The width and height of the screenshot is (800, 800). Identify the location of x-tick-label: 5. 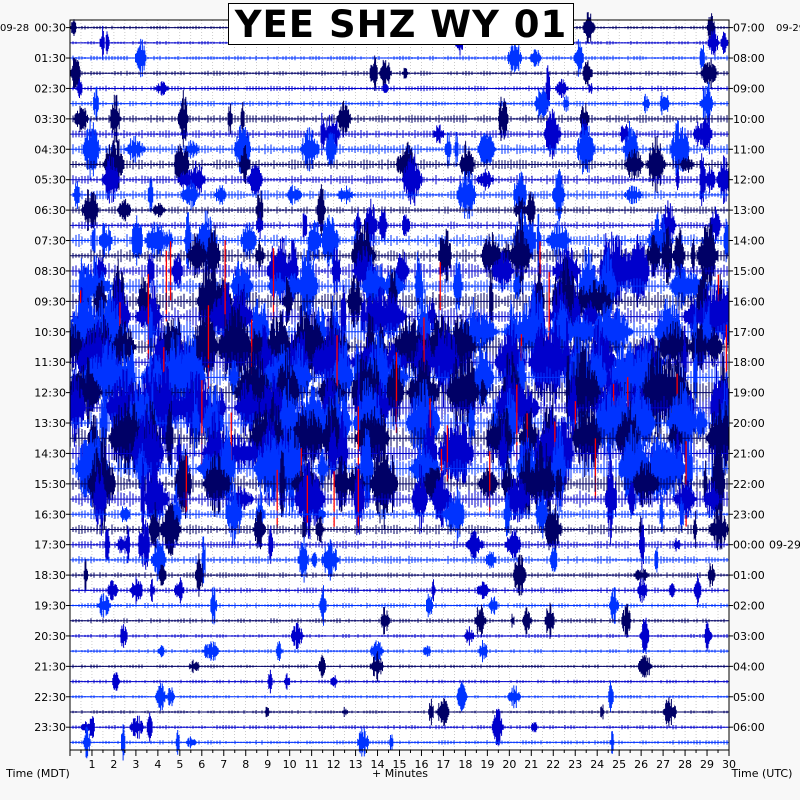
(179, 764).